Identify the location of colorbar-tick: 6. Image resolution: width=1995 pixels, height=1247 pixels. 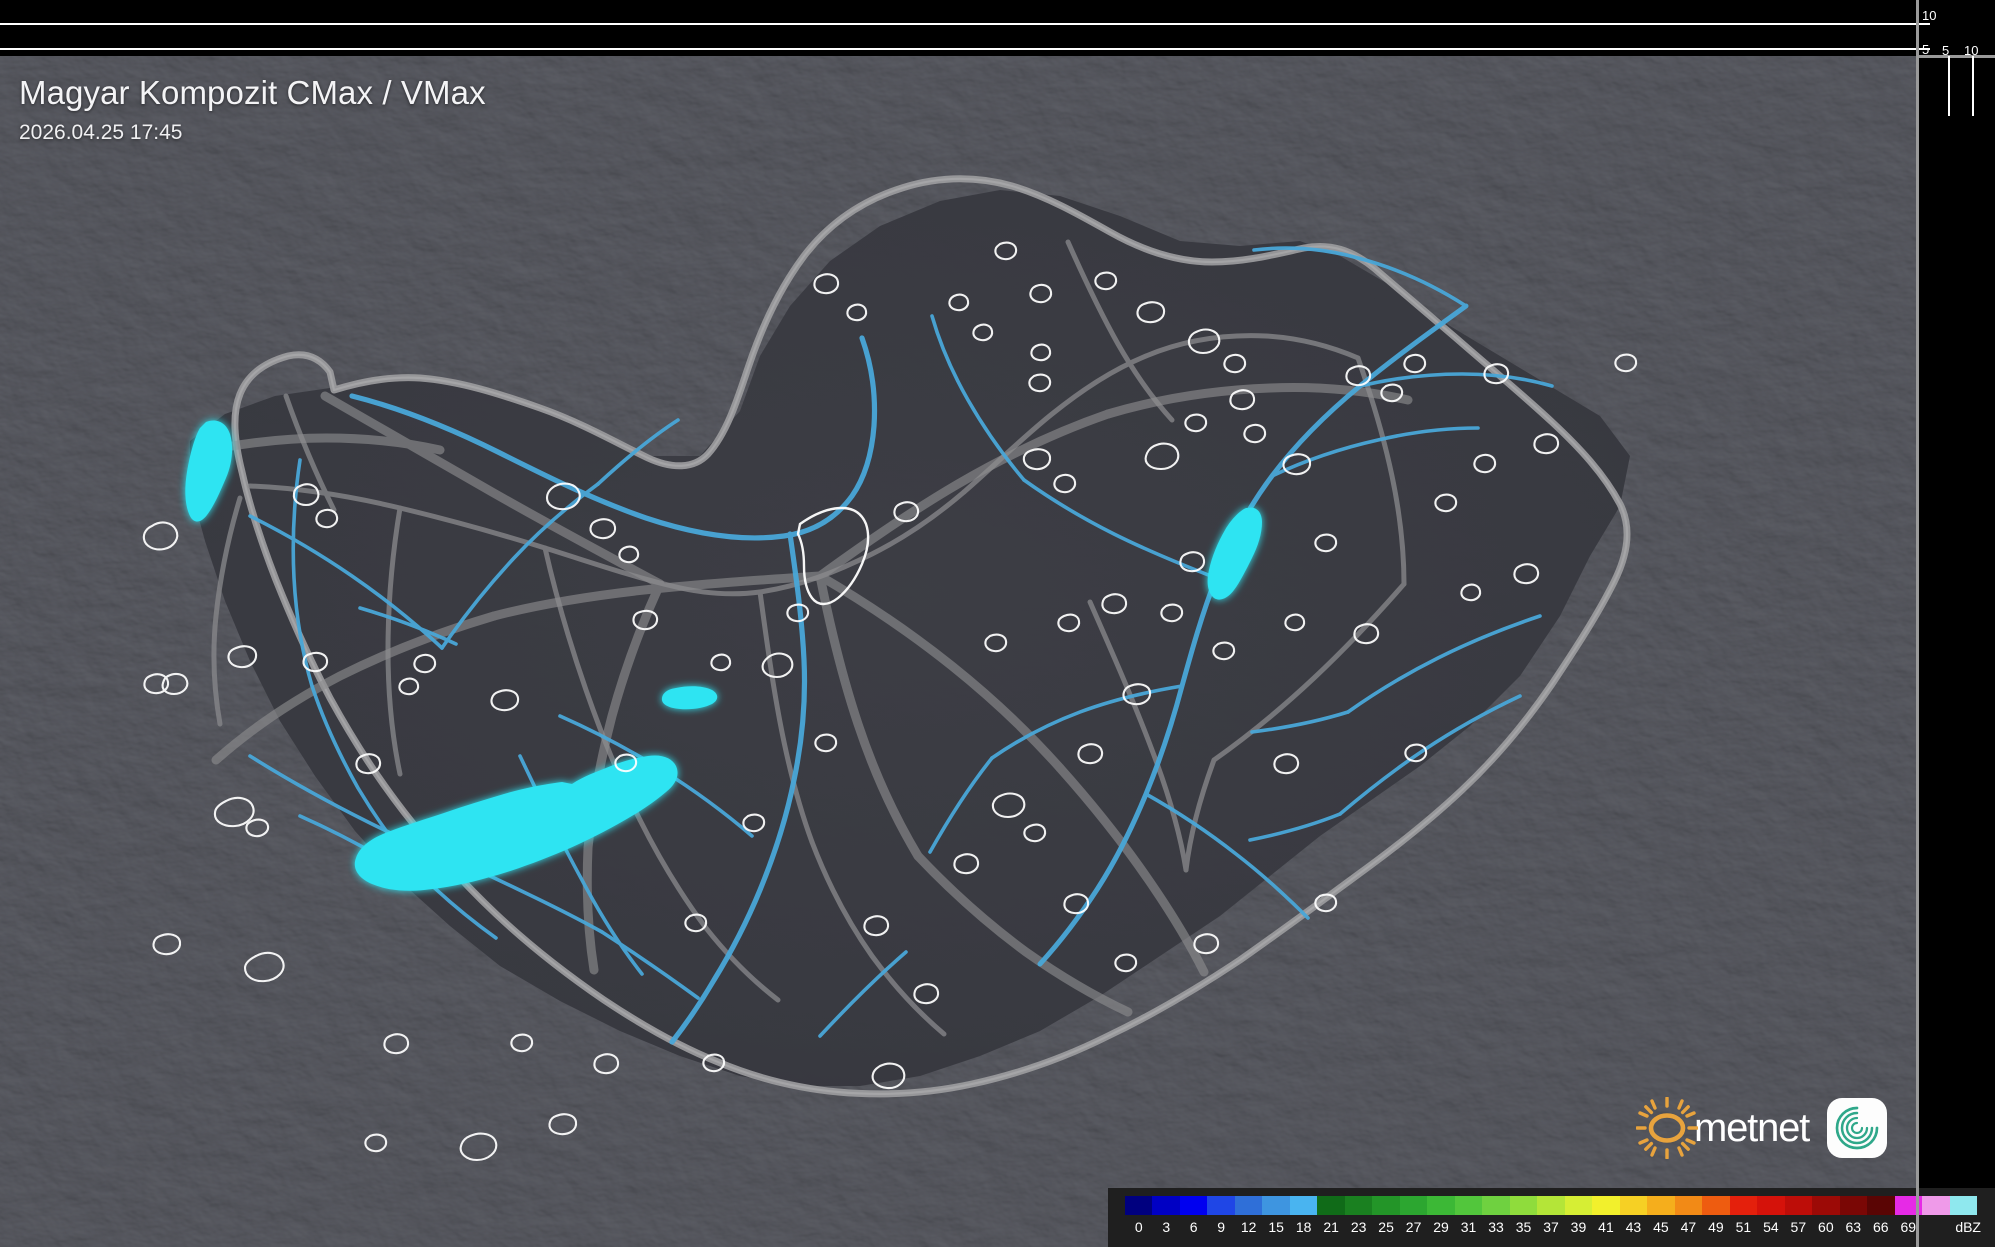
(1193, 1227).